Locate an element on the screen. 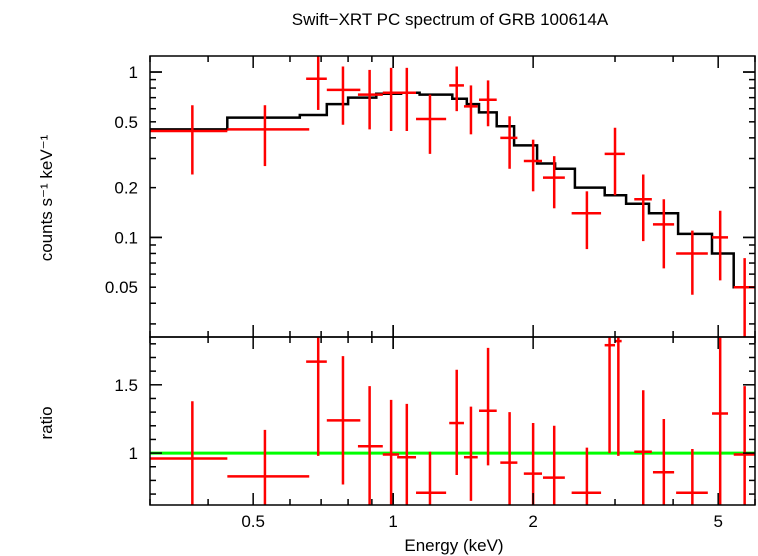 This screenshot has height=556, width=758. x-axis-label: Energy (keV) is located at coordinates (453, 545).